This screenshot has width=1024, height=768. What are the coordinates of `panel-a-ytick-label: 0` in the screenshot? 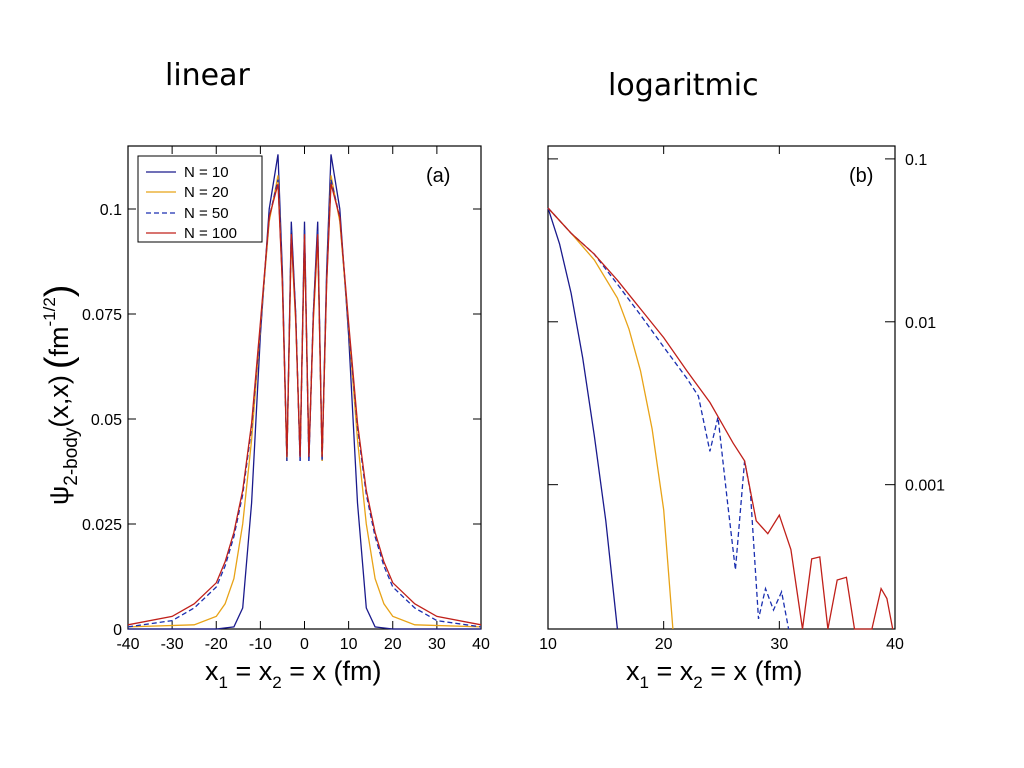 It's located at (117, 630).